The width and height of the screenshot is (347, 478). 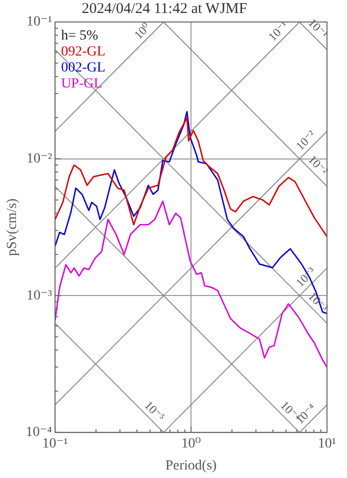 I want to click on legend-title: h= 5%, so click(x=79, y=36).